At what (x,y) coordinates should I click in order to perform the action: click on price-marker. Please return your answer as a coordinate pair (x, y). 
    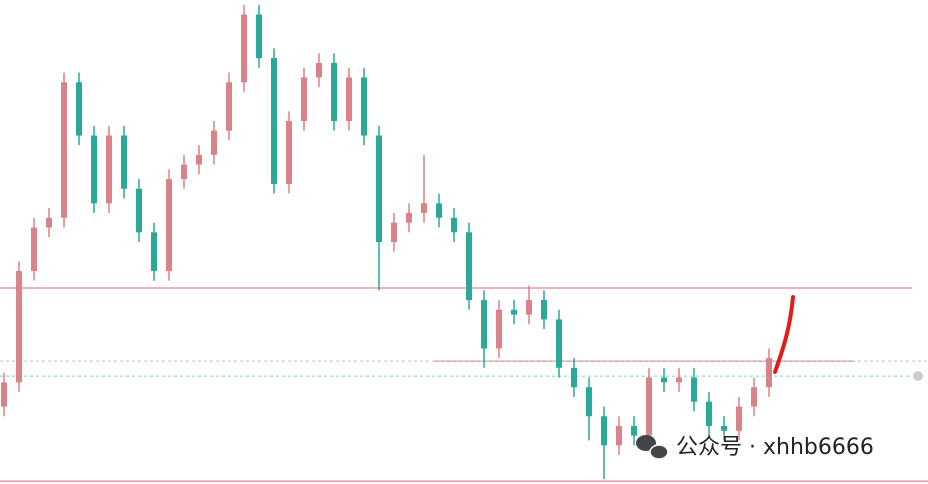
    Looking at the image, I should click on (918, 376).